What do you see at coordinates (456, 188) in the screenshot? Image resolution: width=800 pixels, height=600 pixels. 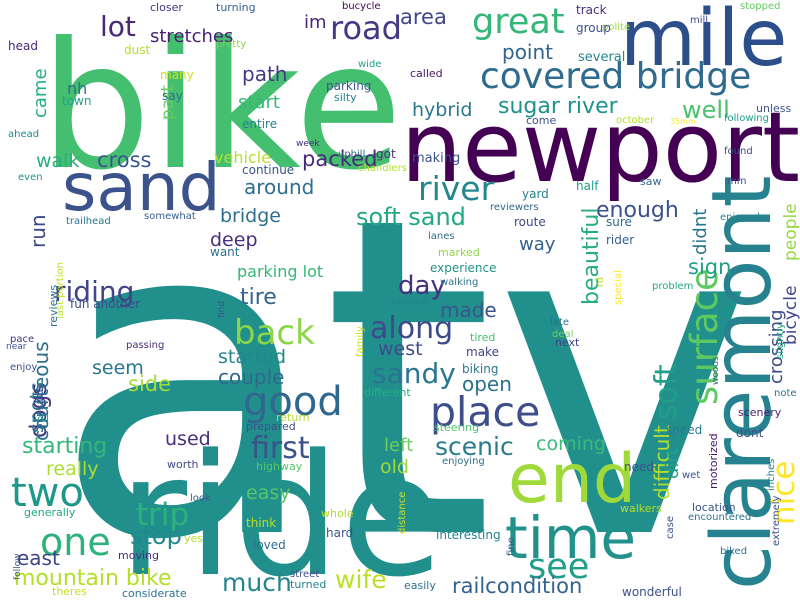 I see `cloud-word: river` at bounding box center [456, 188].